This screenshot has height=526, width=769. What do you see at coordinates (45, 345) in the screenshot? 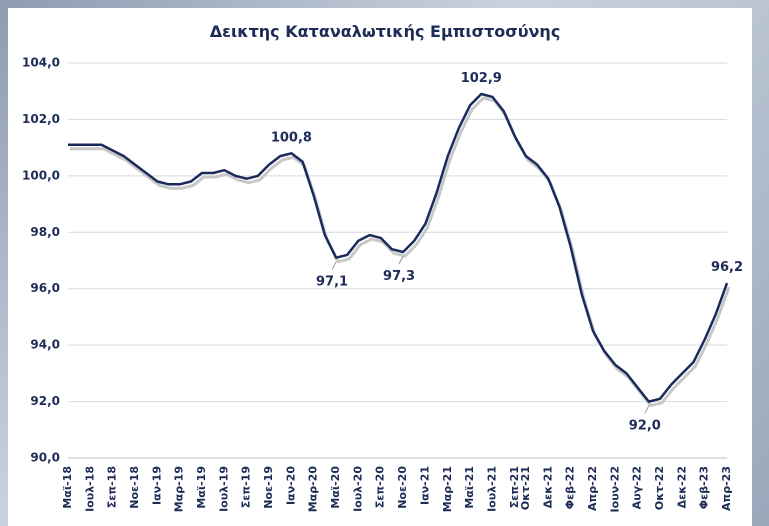
I see `y-tick-label: 94,0` at bounding box center [45, 345].